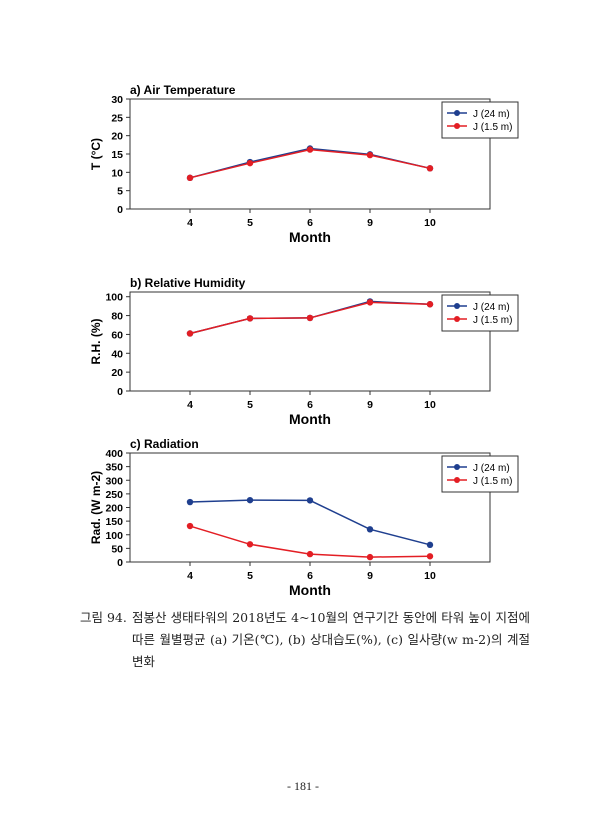 The height and width of the screenshot is (840, 606). Describe the element at coordinates (117, 100) in the screenshot. I see `y-tick-label: 30` at that location.